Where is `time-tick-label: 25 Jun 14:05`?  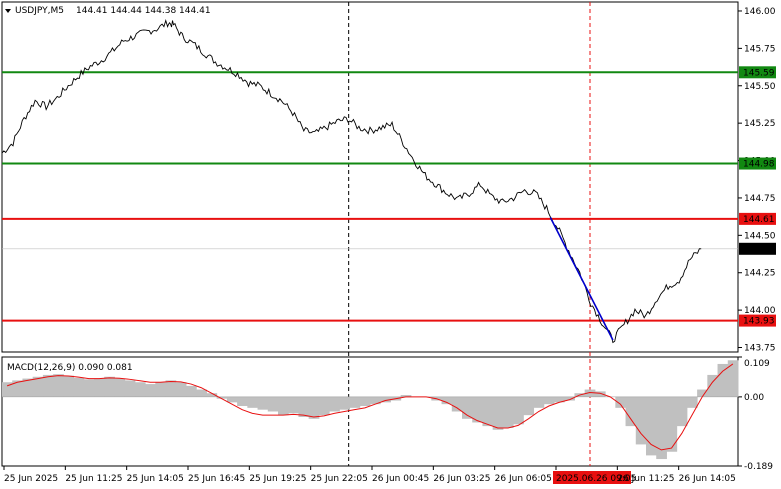 time-tick-label: 25 Jun 14:05 is located at coordinates (155, 479).